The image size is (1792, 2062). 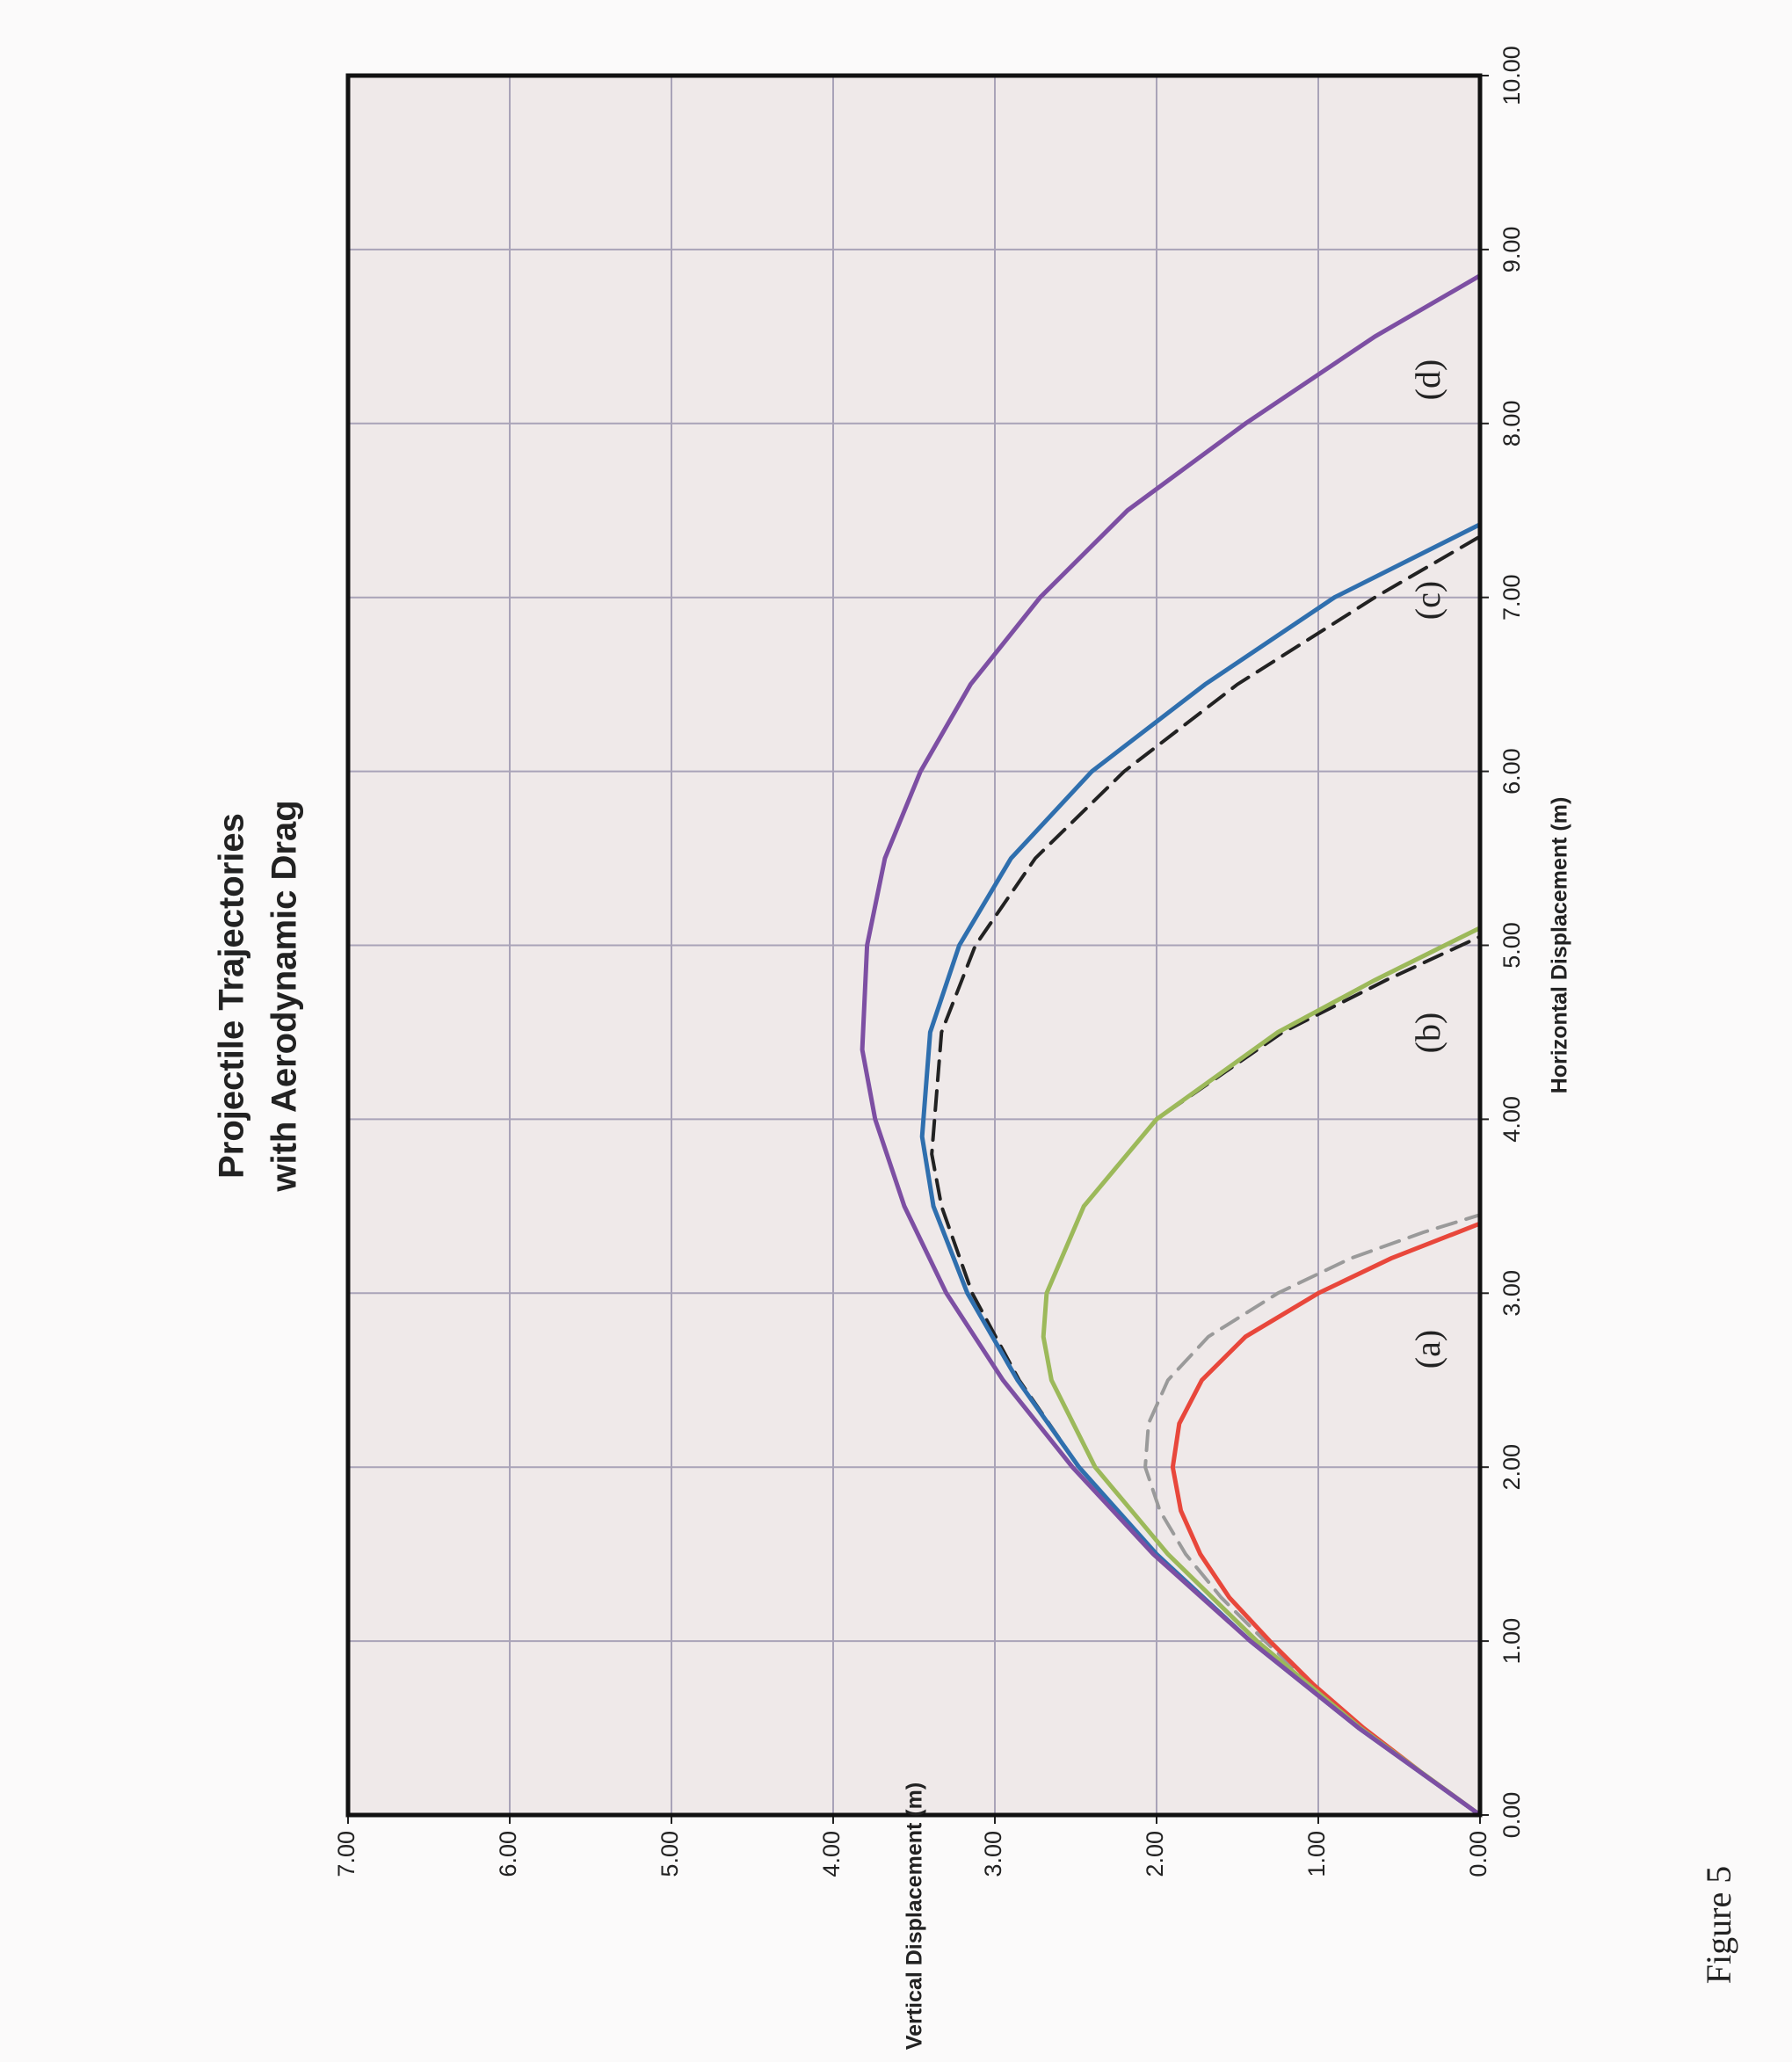 I want to click on x-tick-label: 6.00, so click(x=1511, y=771).